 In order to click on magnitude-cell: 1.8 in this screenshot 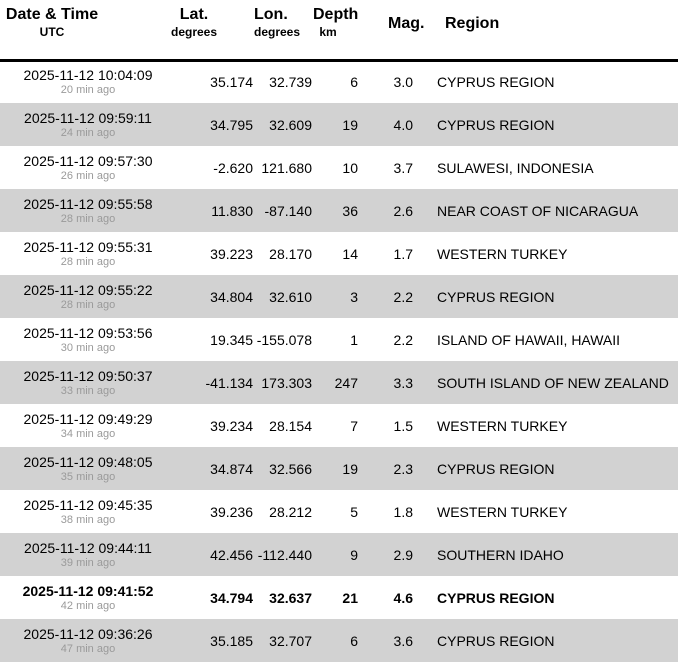, I will do `click(403, 511)`.